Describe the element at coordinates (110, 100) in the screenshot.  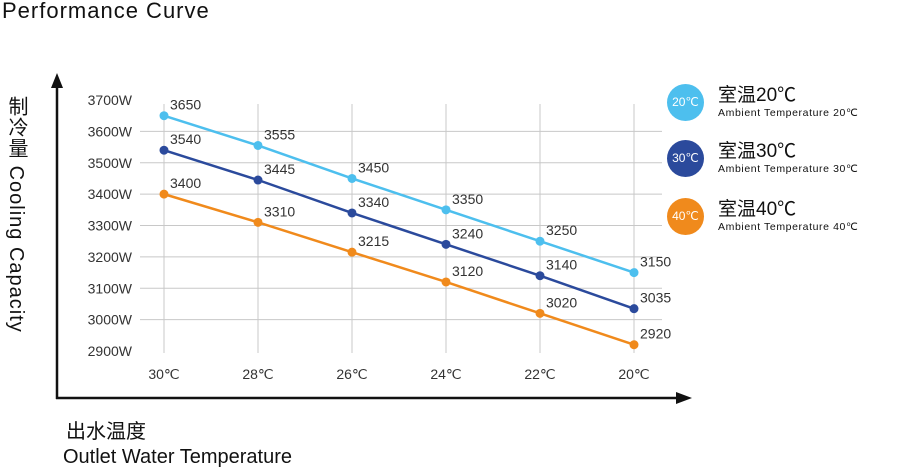
I see `y-tick-label: 3700W` at that location.